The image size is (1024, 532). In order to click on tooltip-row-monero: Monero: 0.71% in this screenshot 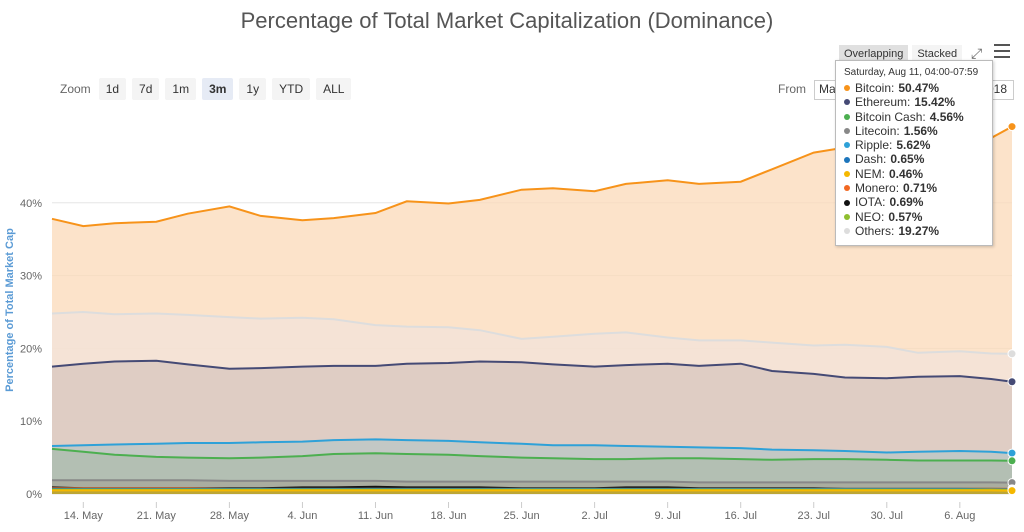, I will do `click(914, 188)`.